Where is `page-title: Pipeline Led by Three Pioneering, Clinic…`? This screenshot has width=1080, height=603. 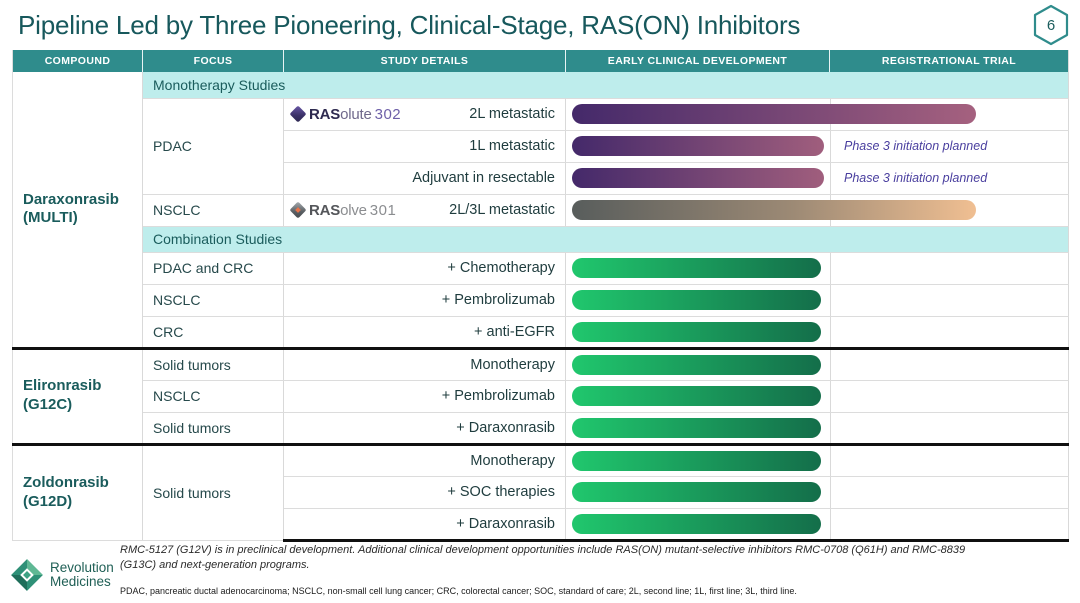
page-title: Pipeline Led by Three Pioneering, Clinic… is located at coordinates (409, 25).